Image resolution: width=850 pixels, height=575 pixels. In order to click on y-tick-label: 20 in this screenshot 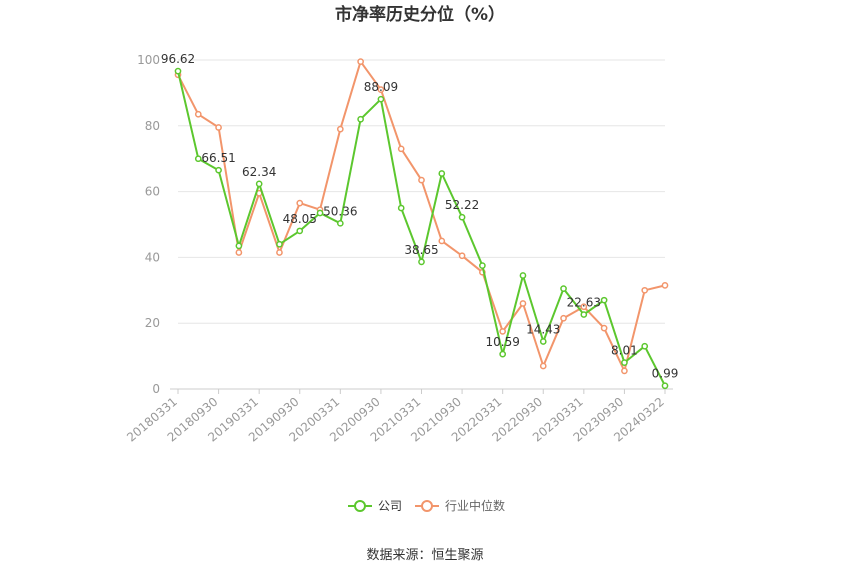, I will do `click(152, 323)`.